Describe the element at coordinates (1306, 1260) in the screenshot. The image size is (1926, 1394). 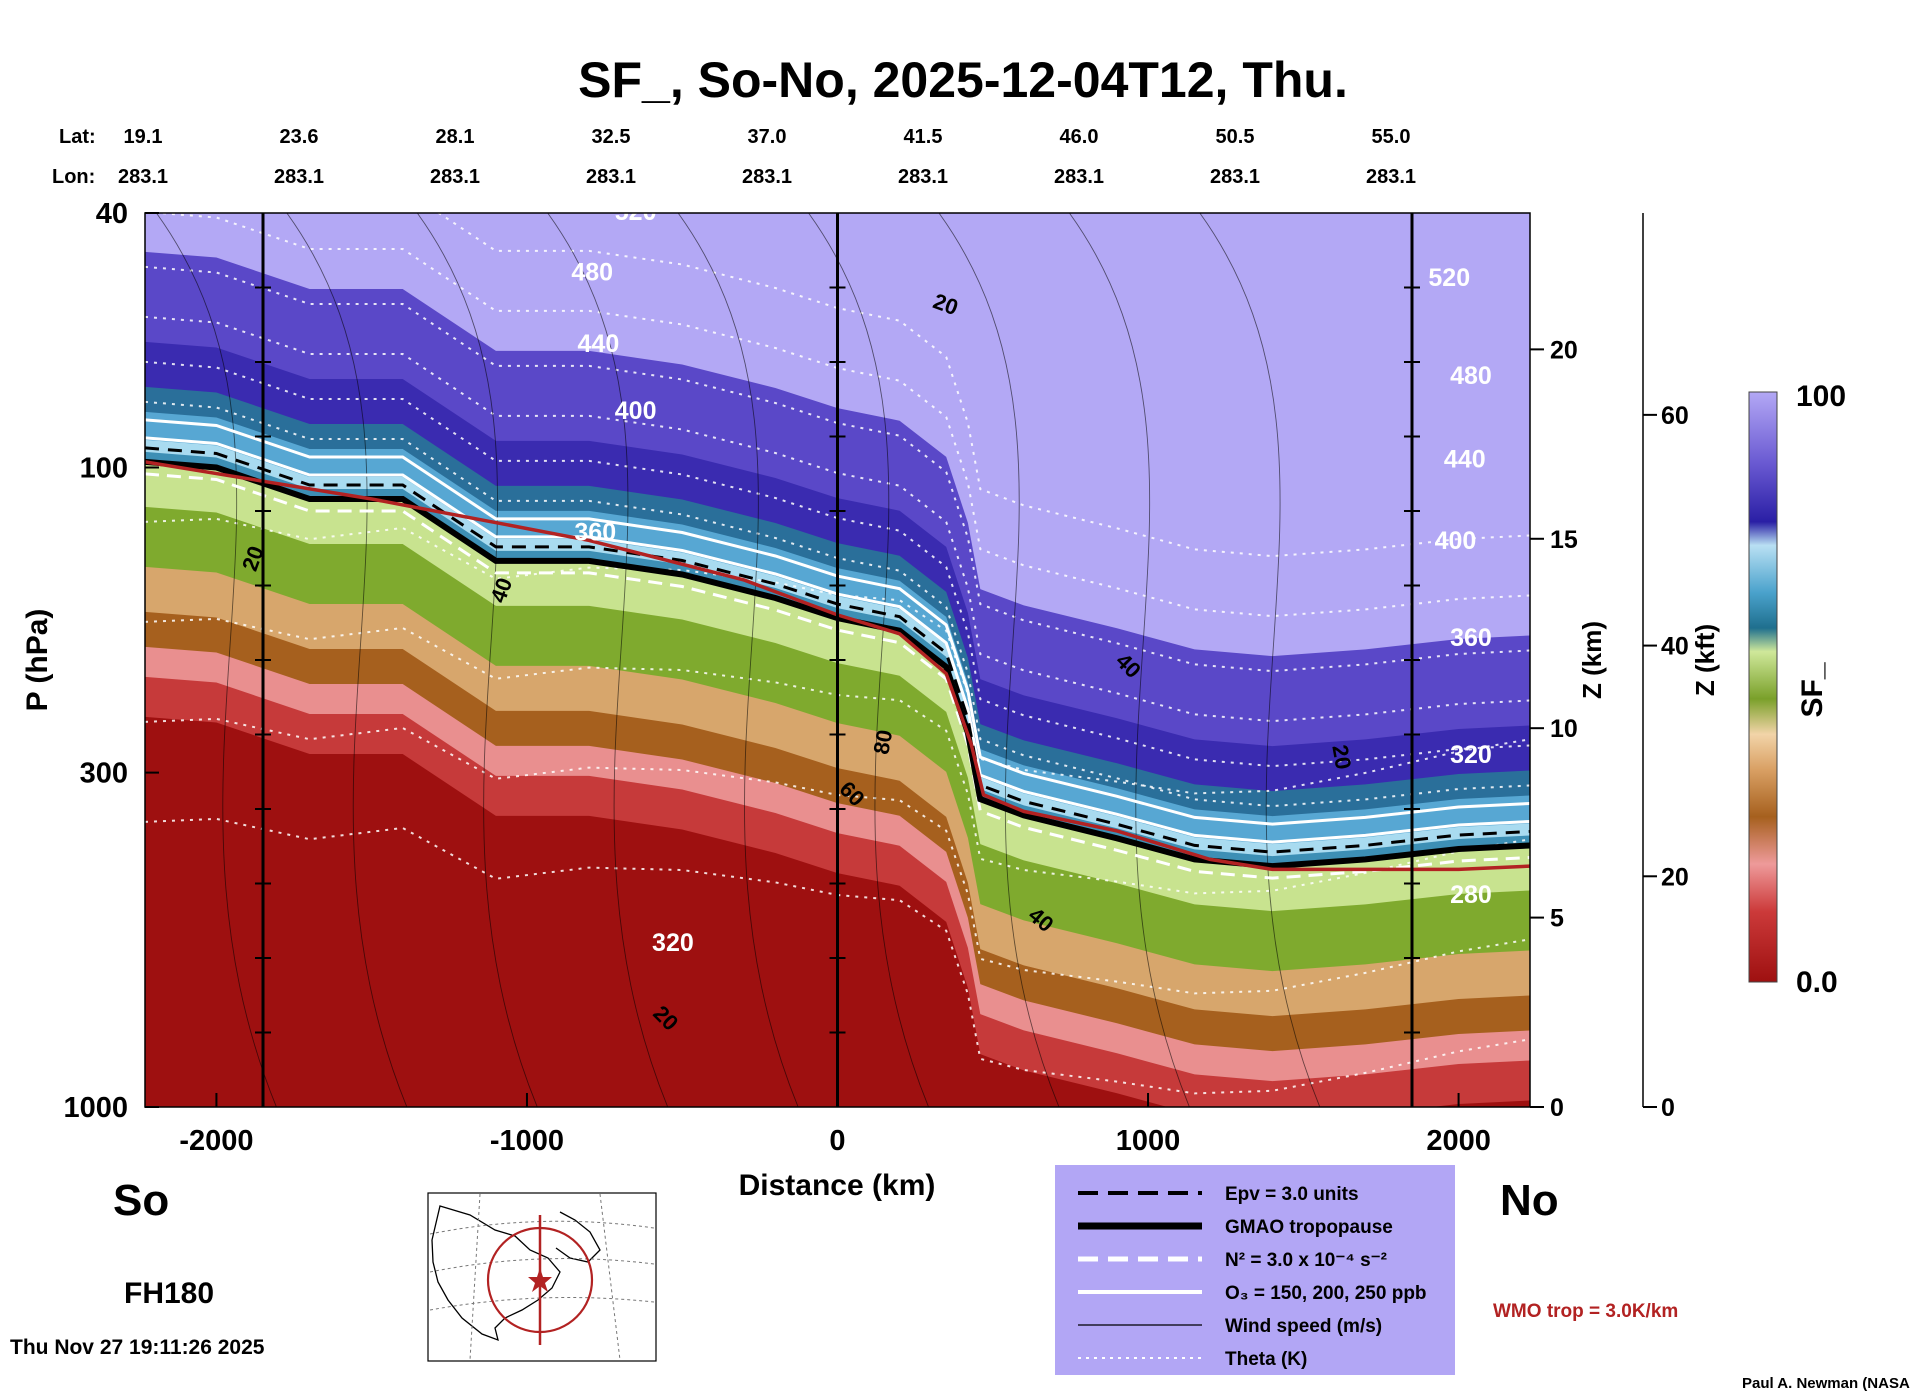
I see `legend-label: N² = 3.0 x 10⁻⁴ s⁻²` at that location.